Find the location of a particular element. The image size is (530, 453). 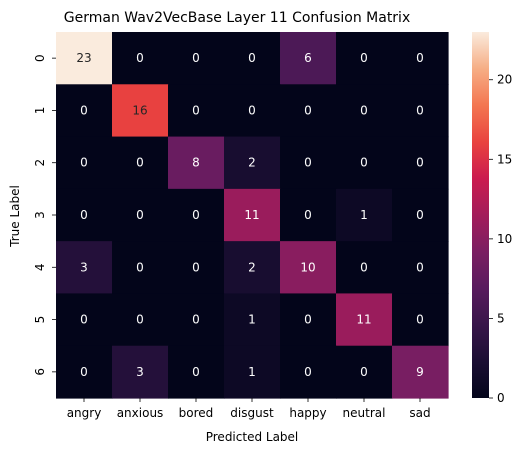

cell-value-label: 3 is located at coordinates (84, 267).